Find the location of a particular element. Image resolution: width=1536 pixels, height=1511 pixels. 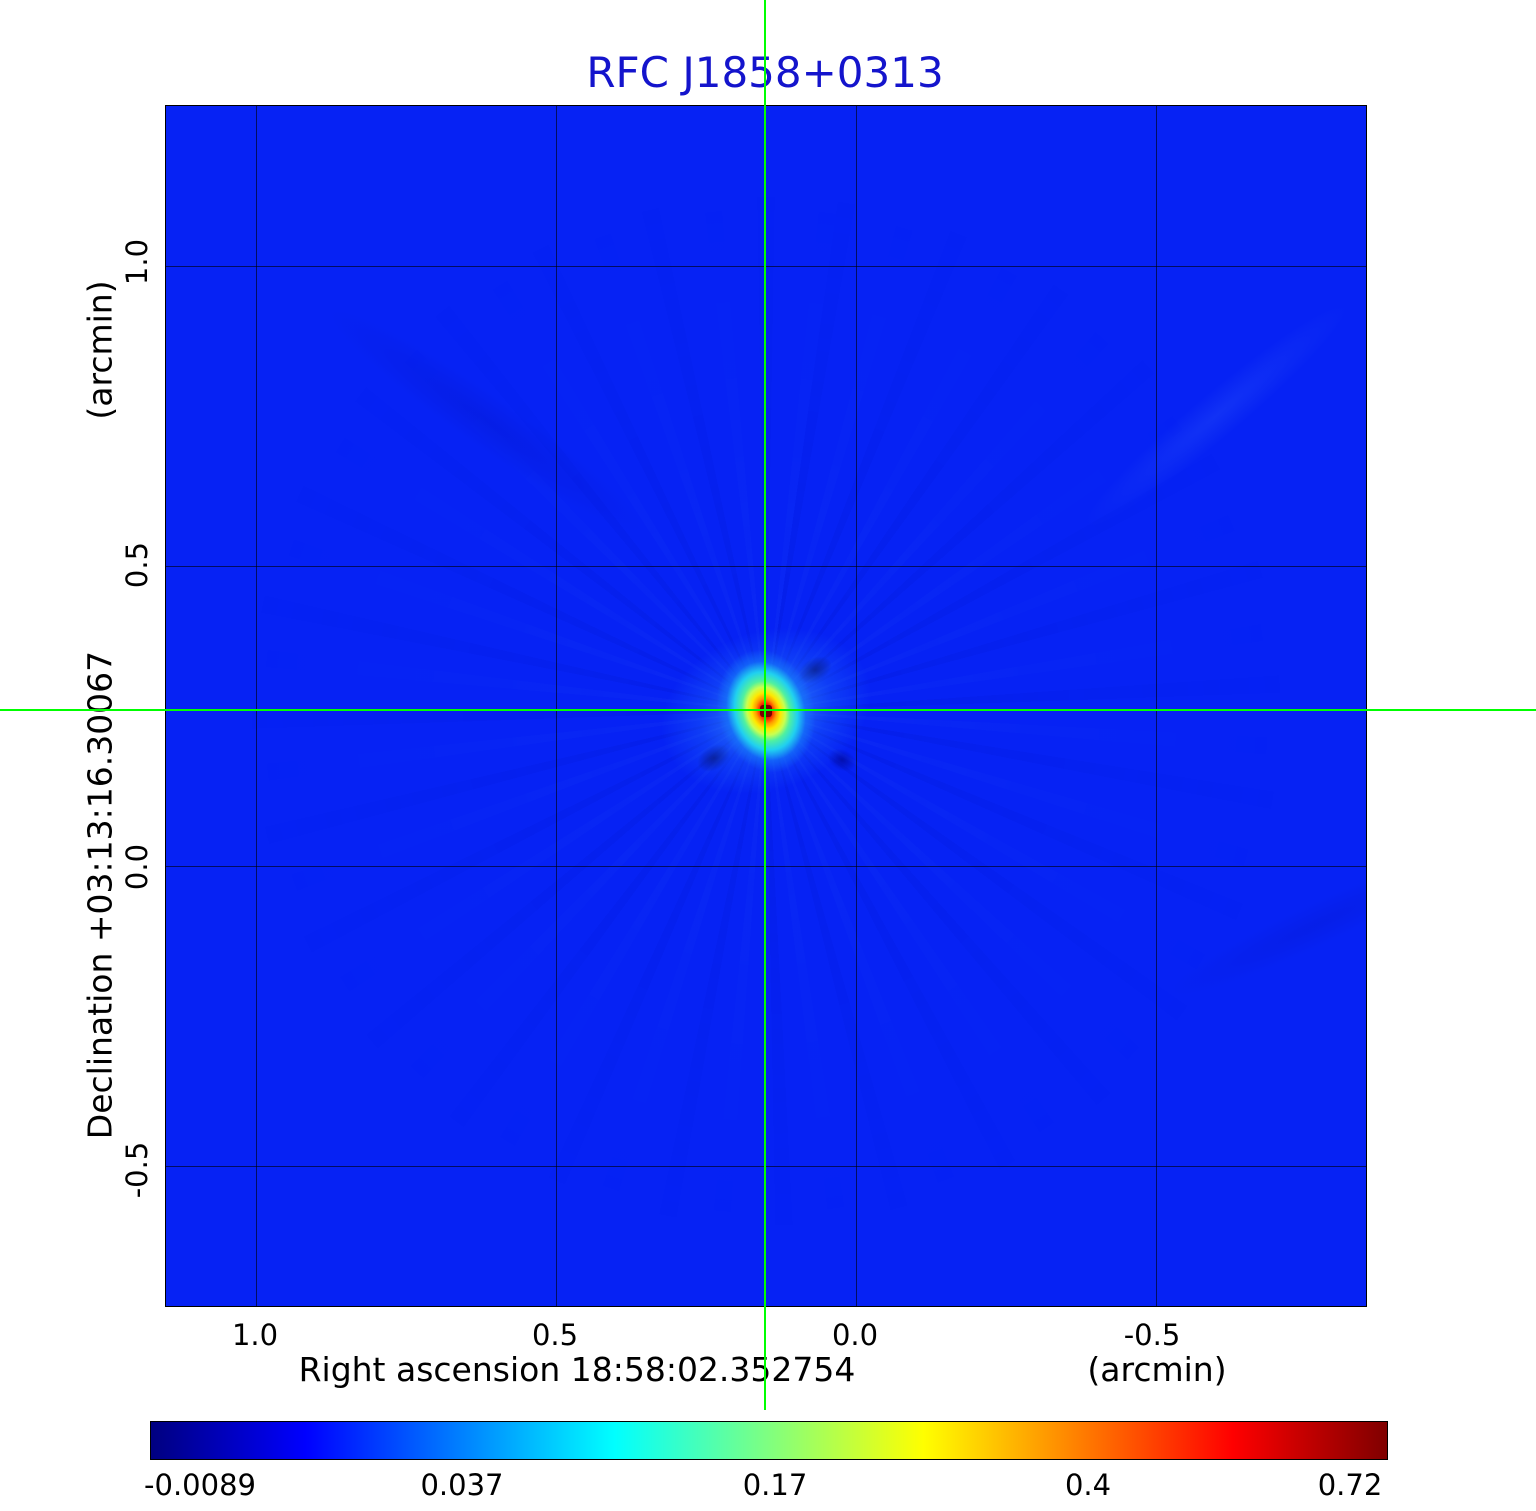

y-tick-label: 1.0 is located at coordinates (137, 262).